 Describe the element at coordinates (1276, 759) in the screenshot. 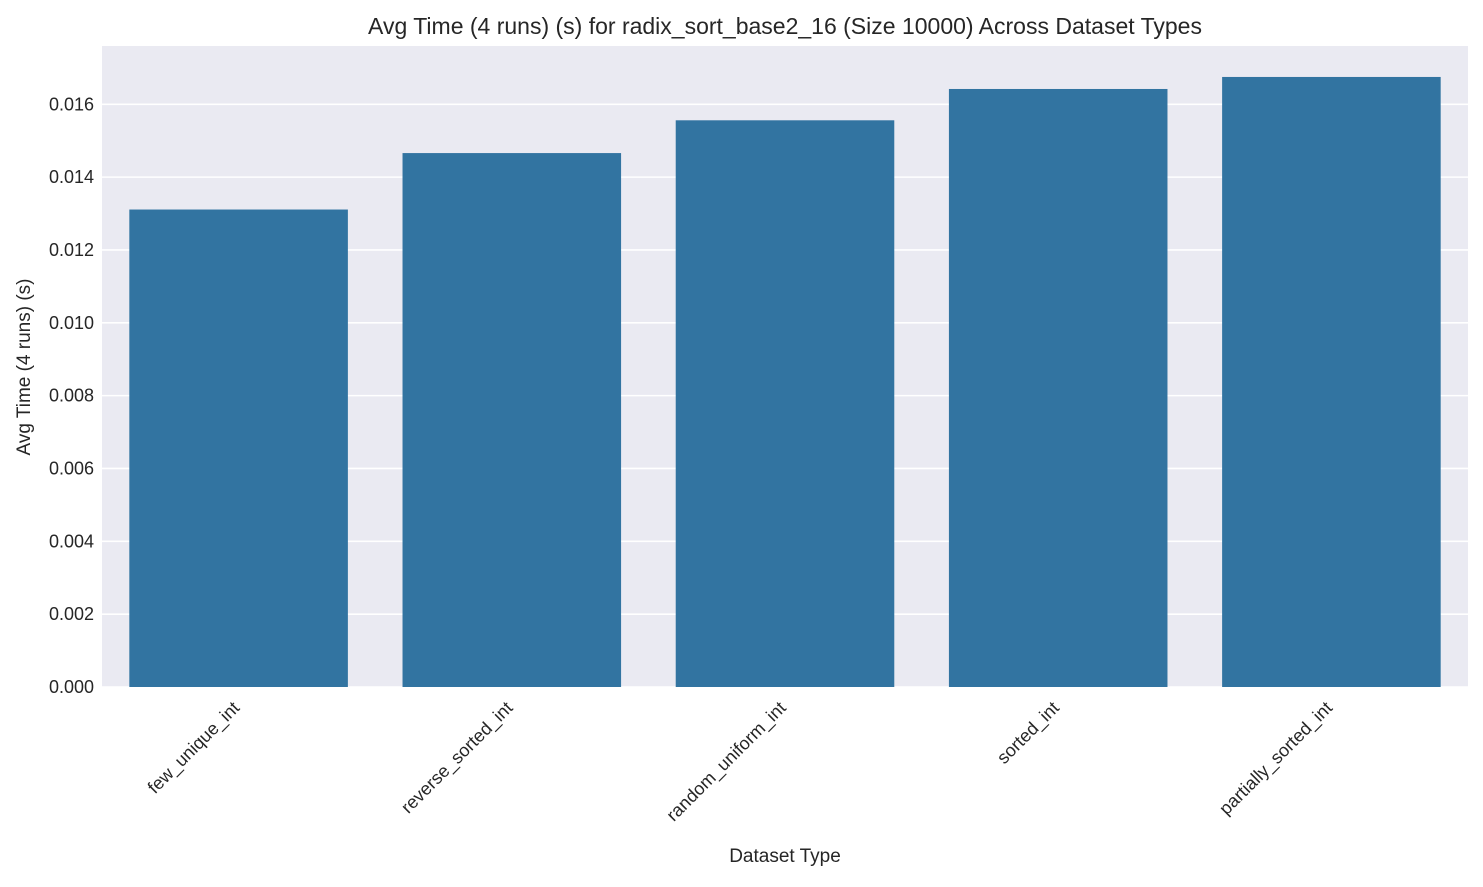

I see `x-tick-label: partially_sorted_int` at that location.